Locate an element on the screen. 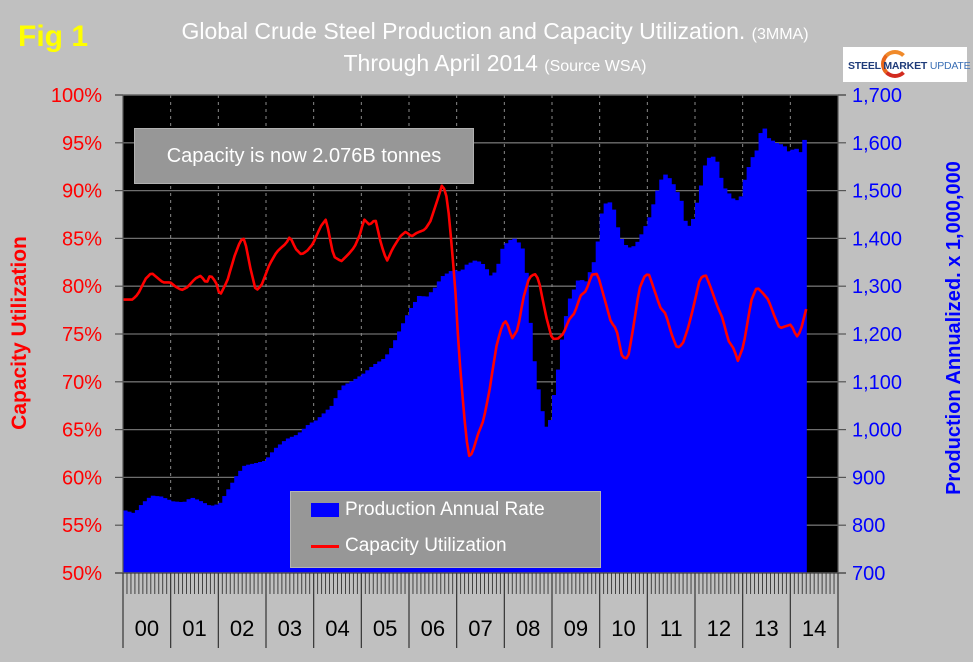 This screenshot has width=973, height=662. logo-word-steel: STEEL is located at coordinates (864, 66).